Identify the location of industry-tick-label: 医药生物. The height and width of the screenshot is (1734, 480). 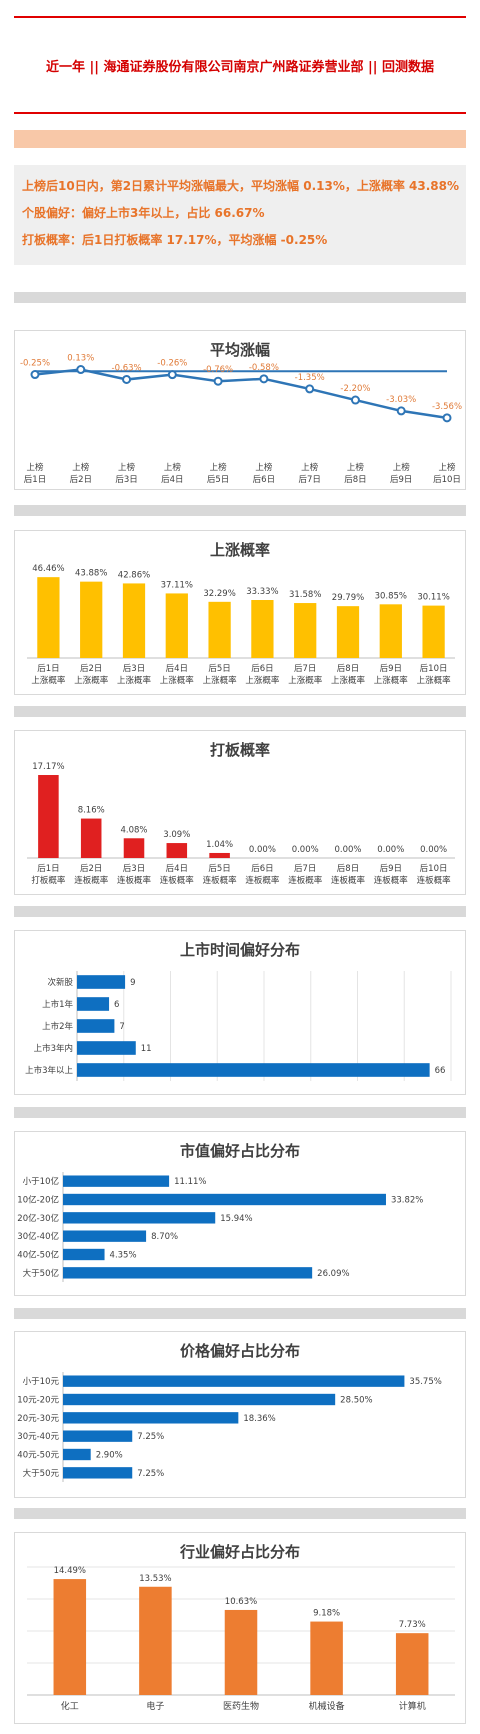
(241, 1706).